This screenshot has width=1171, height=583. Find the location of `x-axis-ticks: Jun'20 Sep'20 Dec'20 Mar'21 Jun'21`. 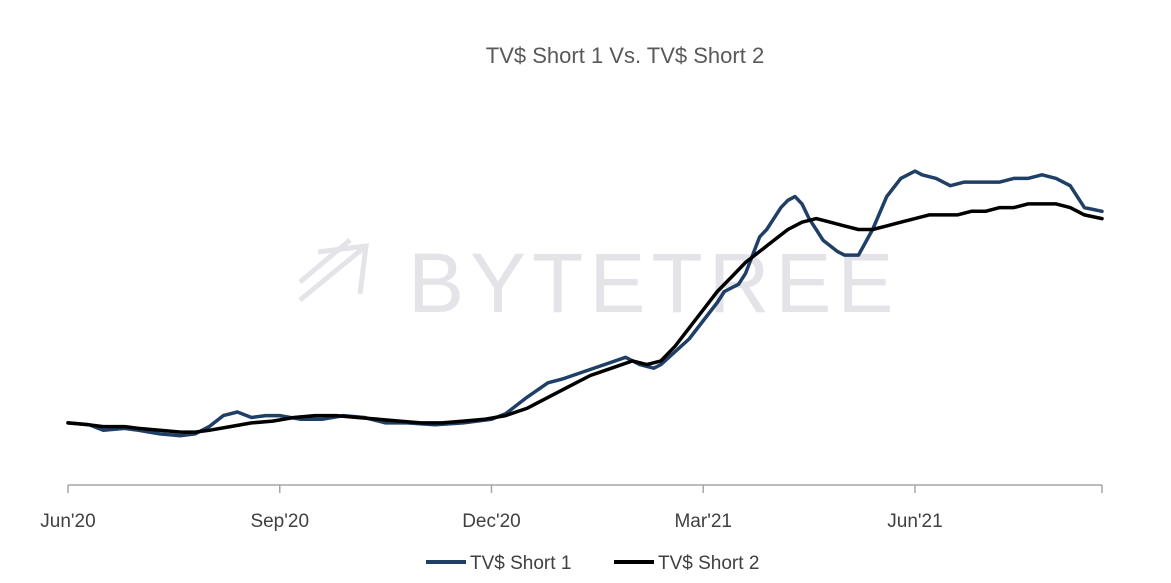

x-axis-ticks: Jun'20 Sep'20 Dec'20 Mar'21 Jun'21 is located at coordinates (571, 508).